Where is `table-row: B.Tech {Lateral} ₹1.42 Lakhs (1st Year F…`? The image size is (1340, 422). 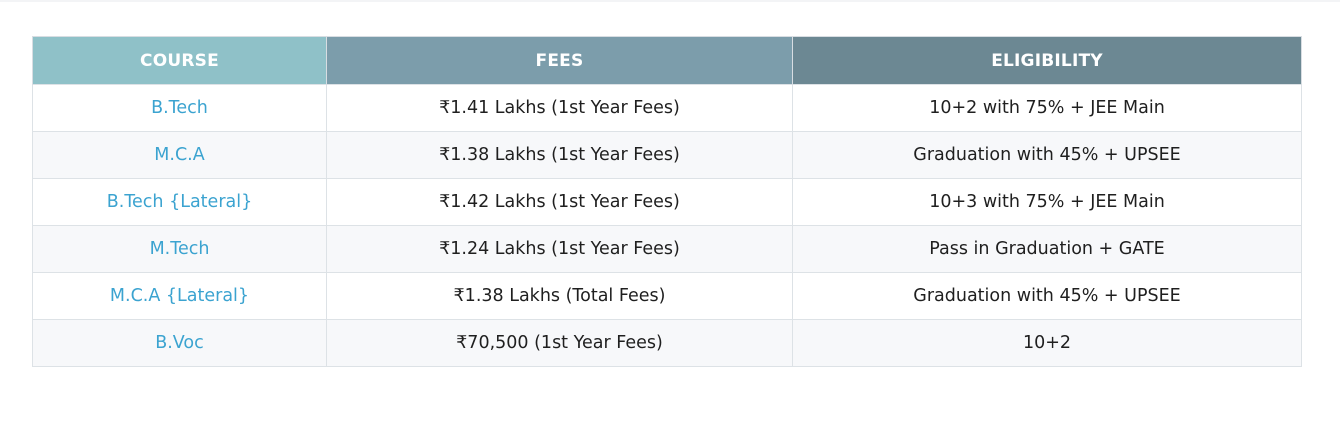 table-row: B.Tech {Lateral} ₹1.42 Lakhs (1st Year F… is located at coordinates (667, 202).